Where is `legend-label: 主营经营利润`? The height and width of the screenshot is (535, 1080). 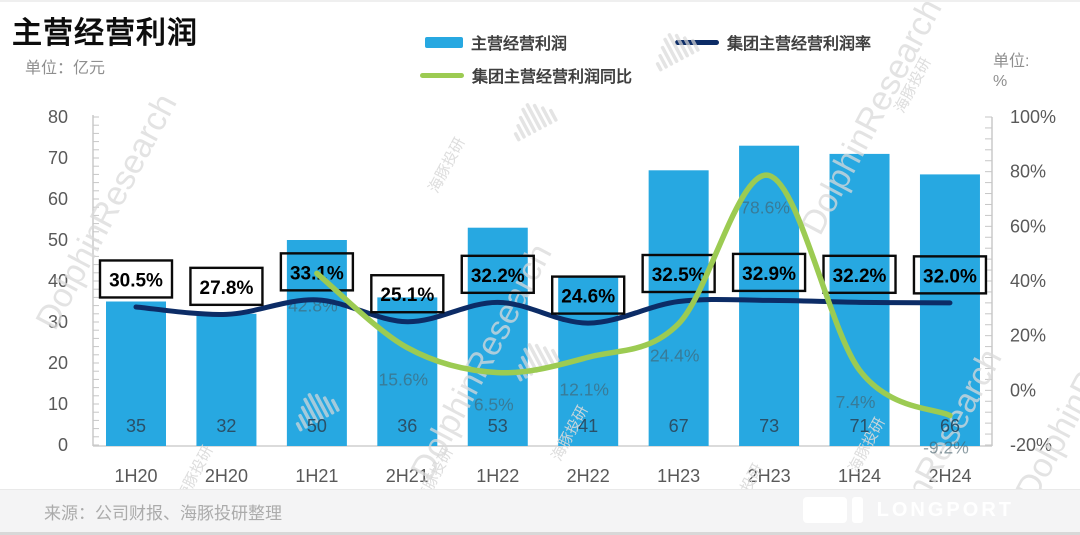 legend-label: 主营经营利润 is located at coordinates (519, 44).